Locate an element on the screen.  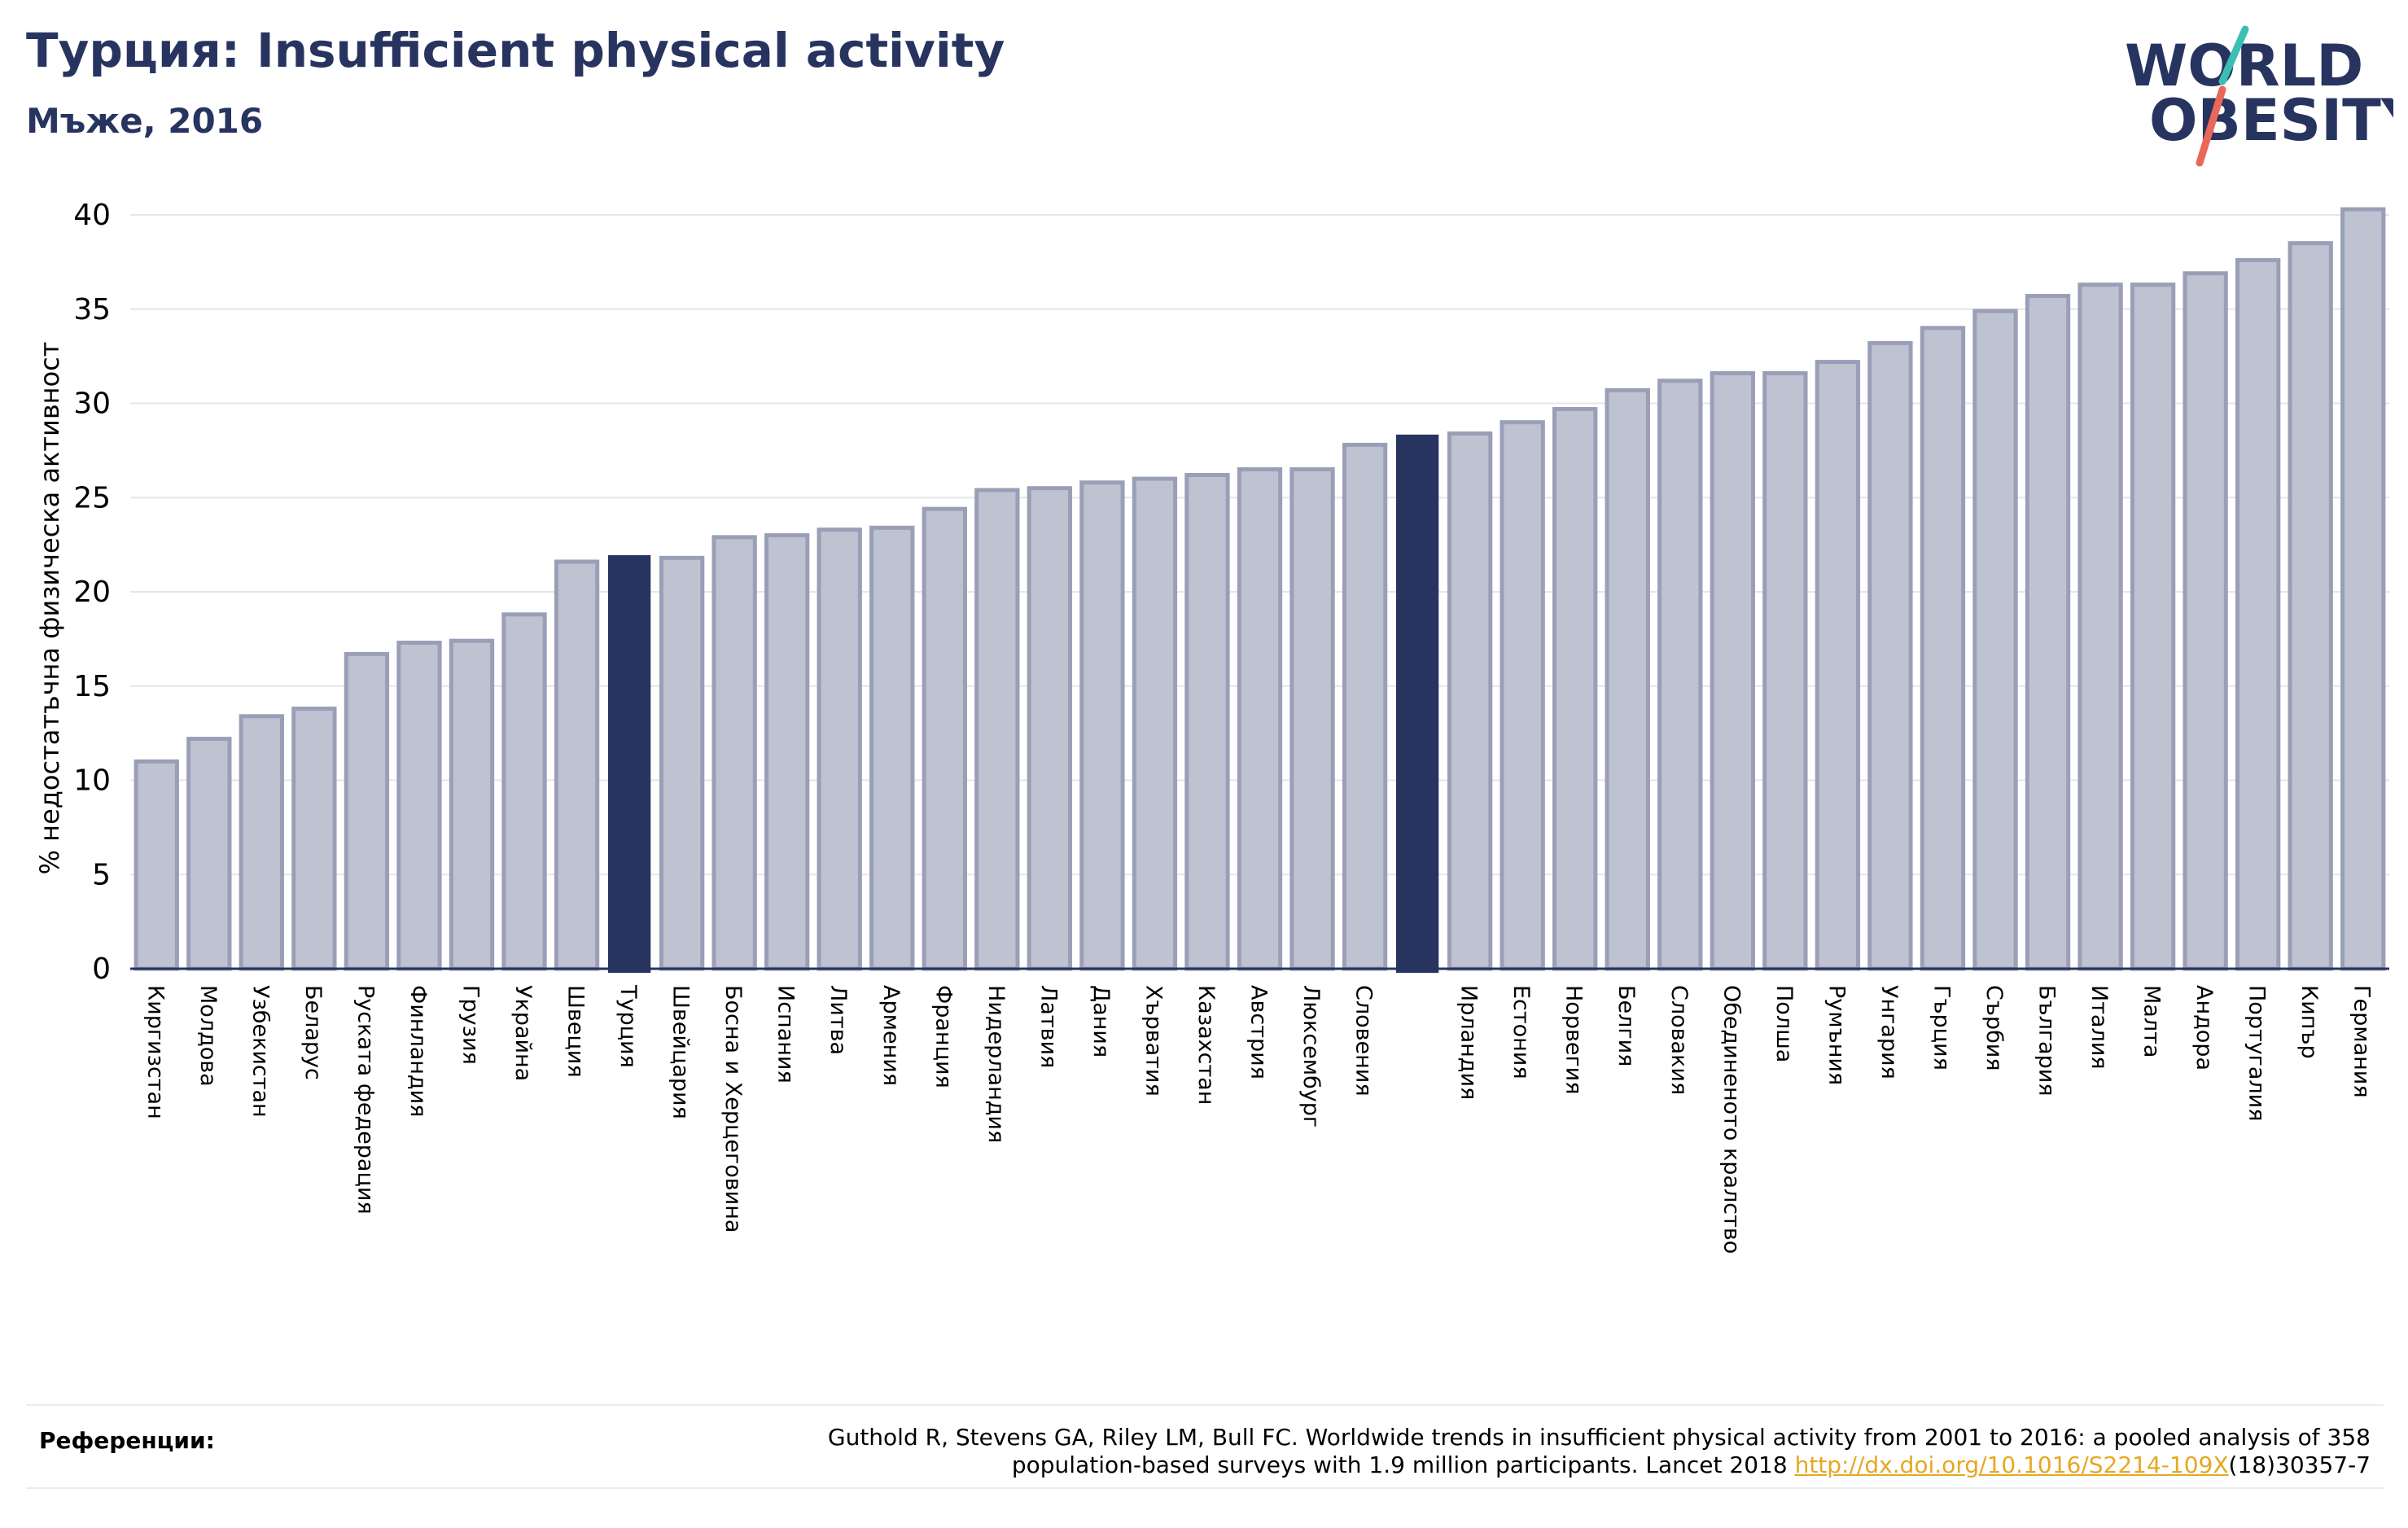
logo-slash-teal-icon is located at coordinates (2233, 55).